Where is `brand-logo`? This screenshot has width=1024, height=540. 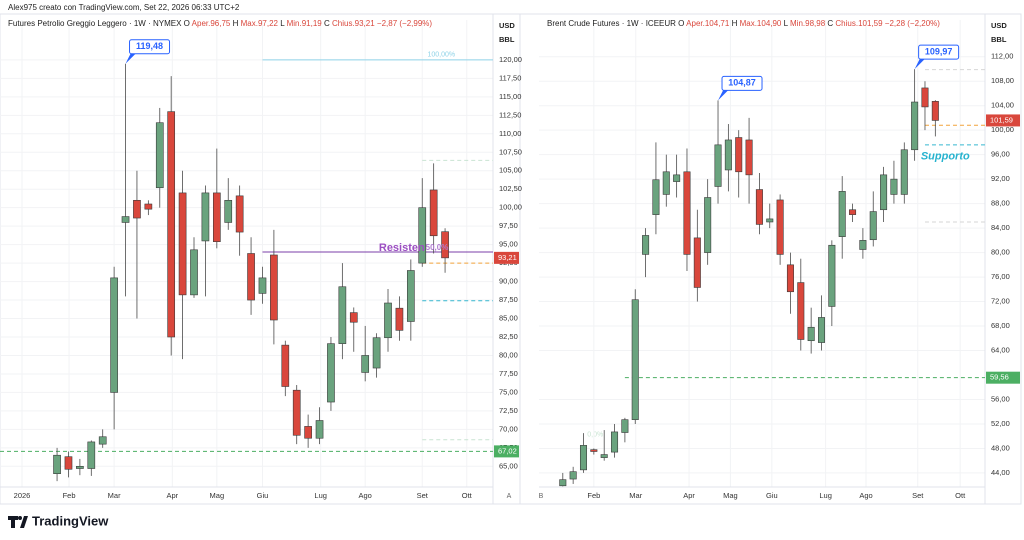 brand-logo is located at coordinates (18, 522).